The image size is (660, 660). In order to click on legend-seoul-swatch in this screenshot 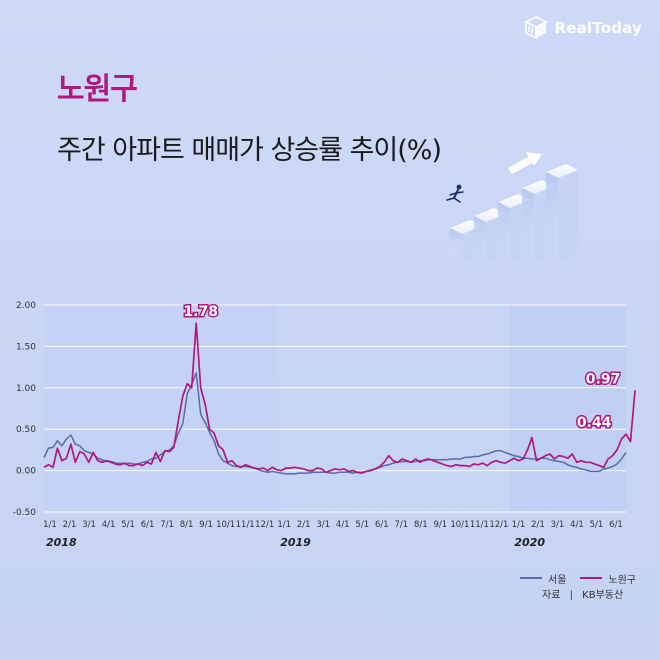, I will do `click(531, 578)`.